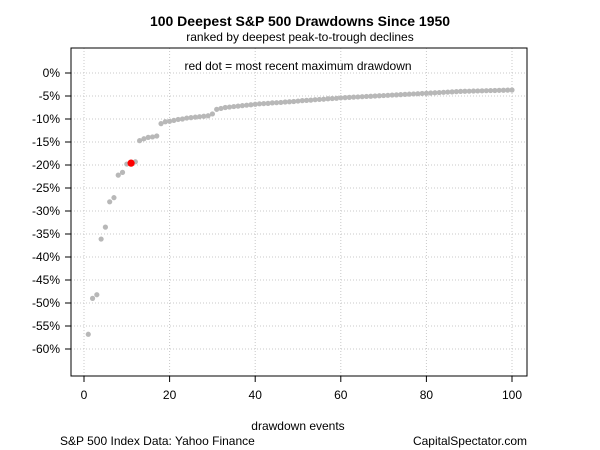 This screenshot has width=600, height=450. Describe the element at coordinates (297, 66) in the screenshot. I see `chart-annotation: red dot = most recent maximum drawdown` at that location.